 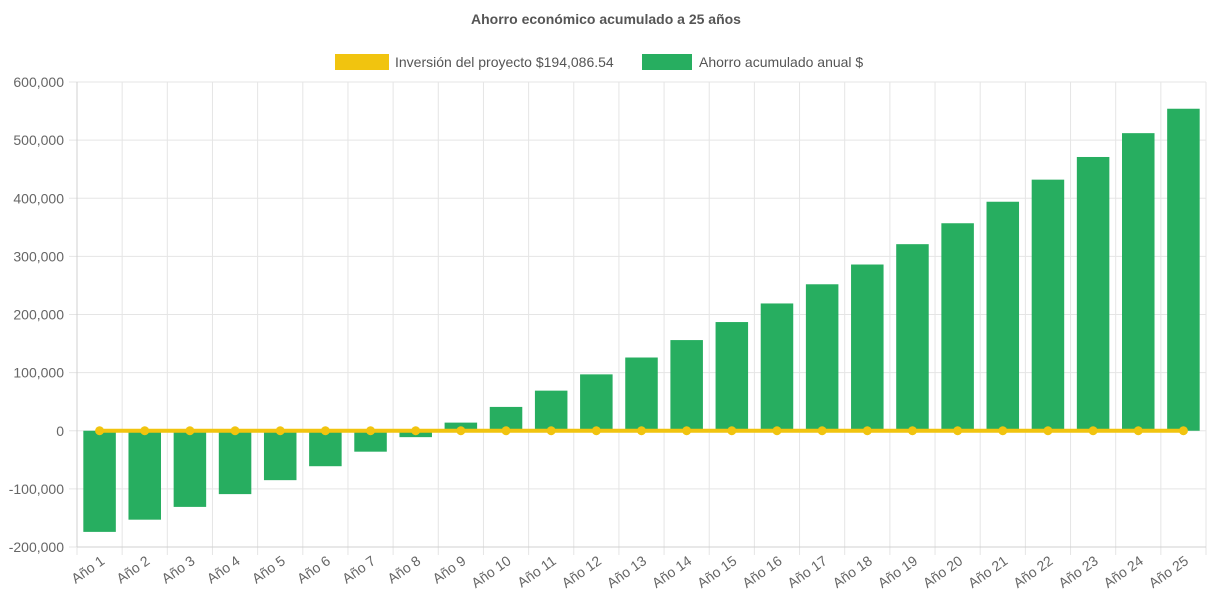 I want to click on x-tick-label: Año 18, so click(x=852, y=571).